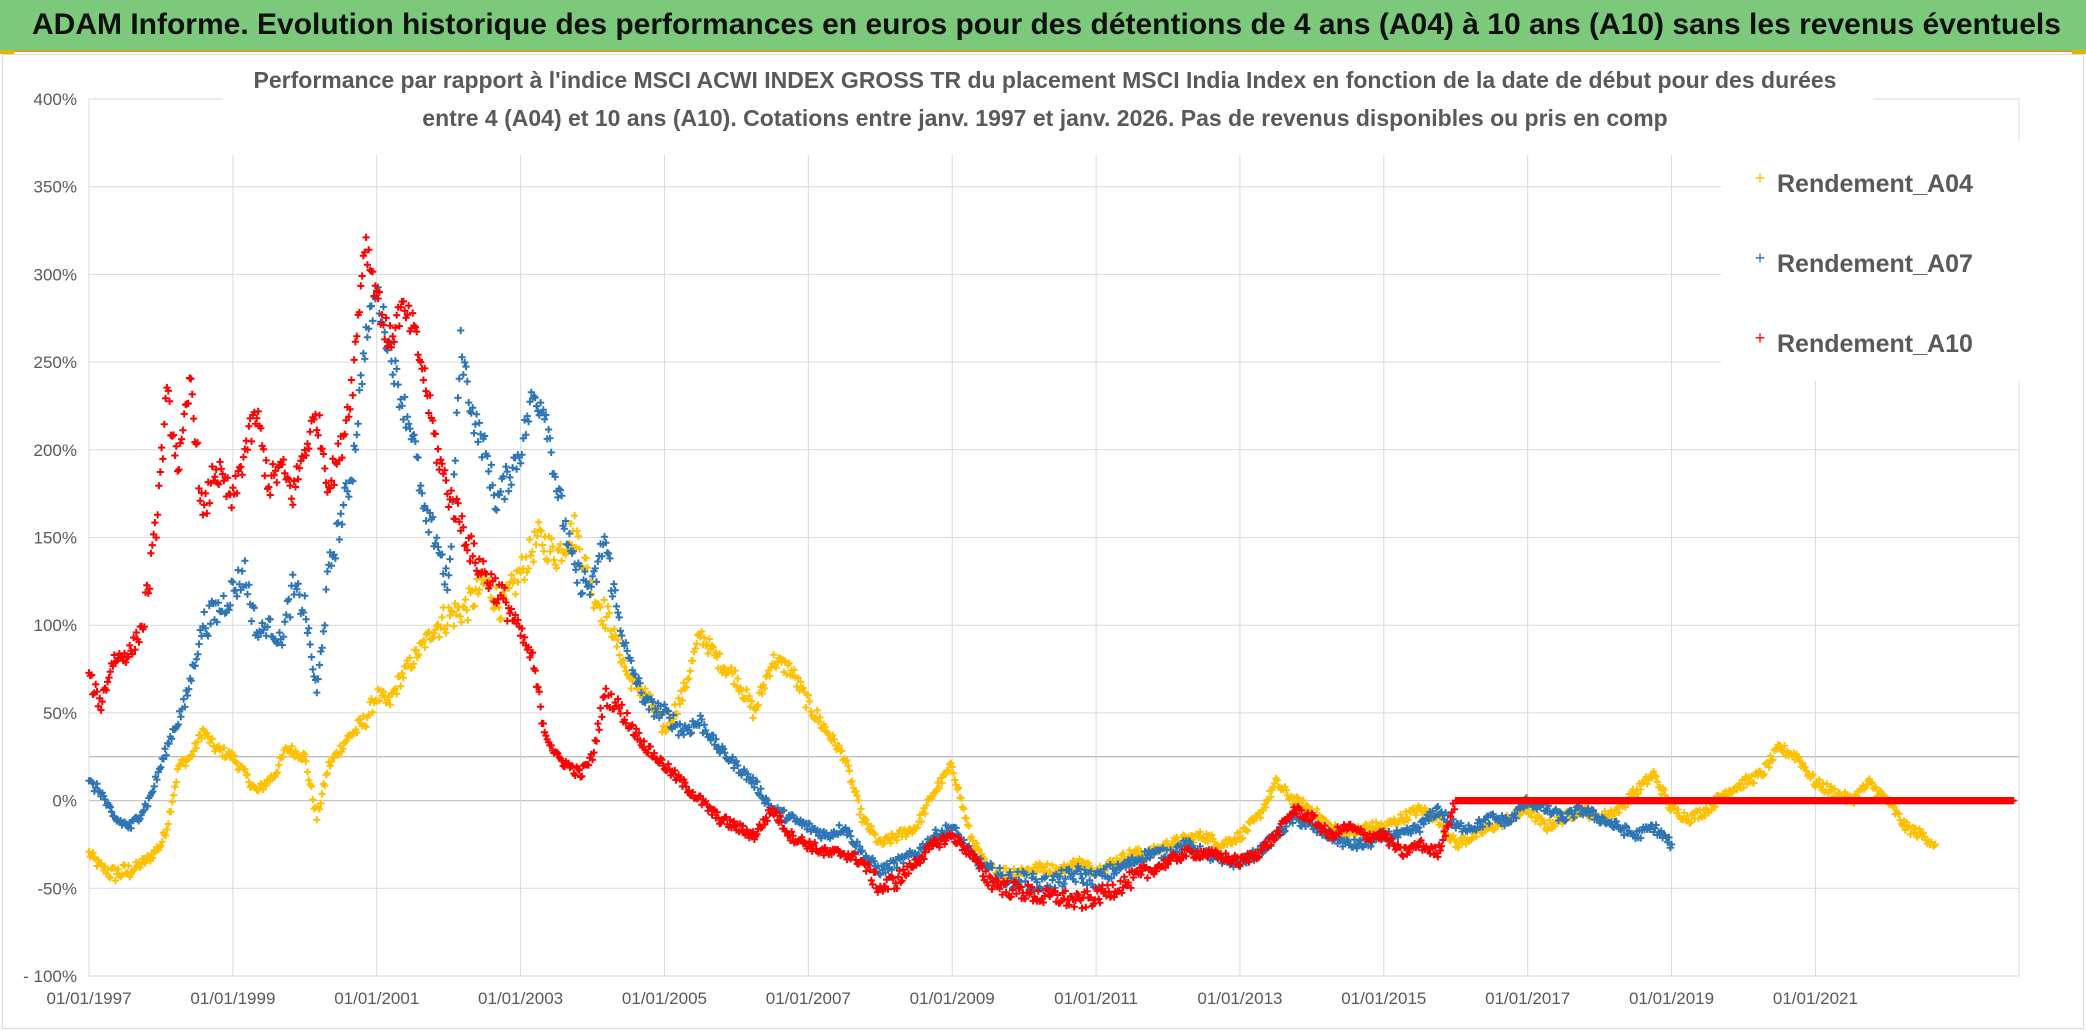 The image size is (2086, 1031). What do you see at coordinates (7, 52) in the screenshot?
I see `corner-accent-left` at bounding box center [7, 52].